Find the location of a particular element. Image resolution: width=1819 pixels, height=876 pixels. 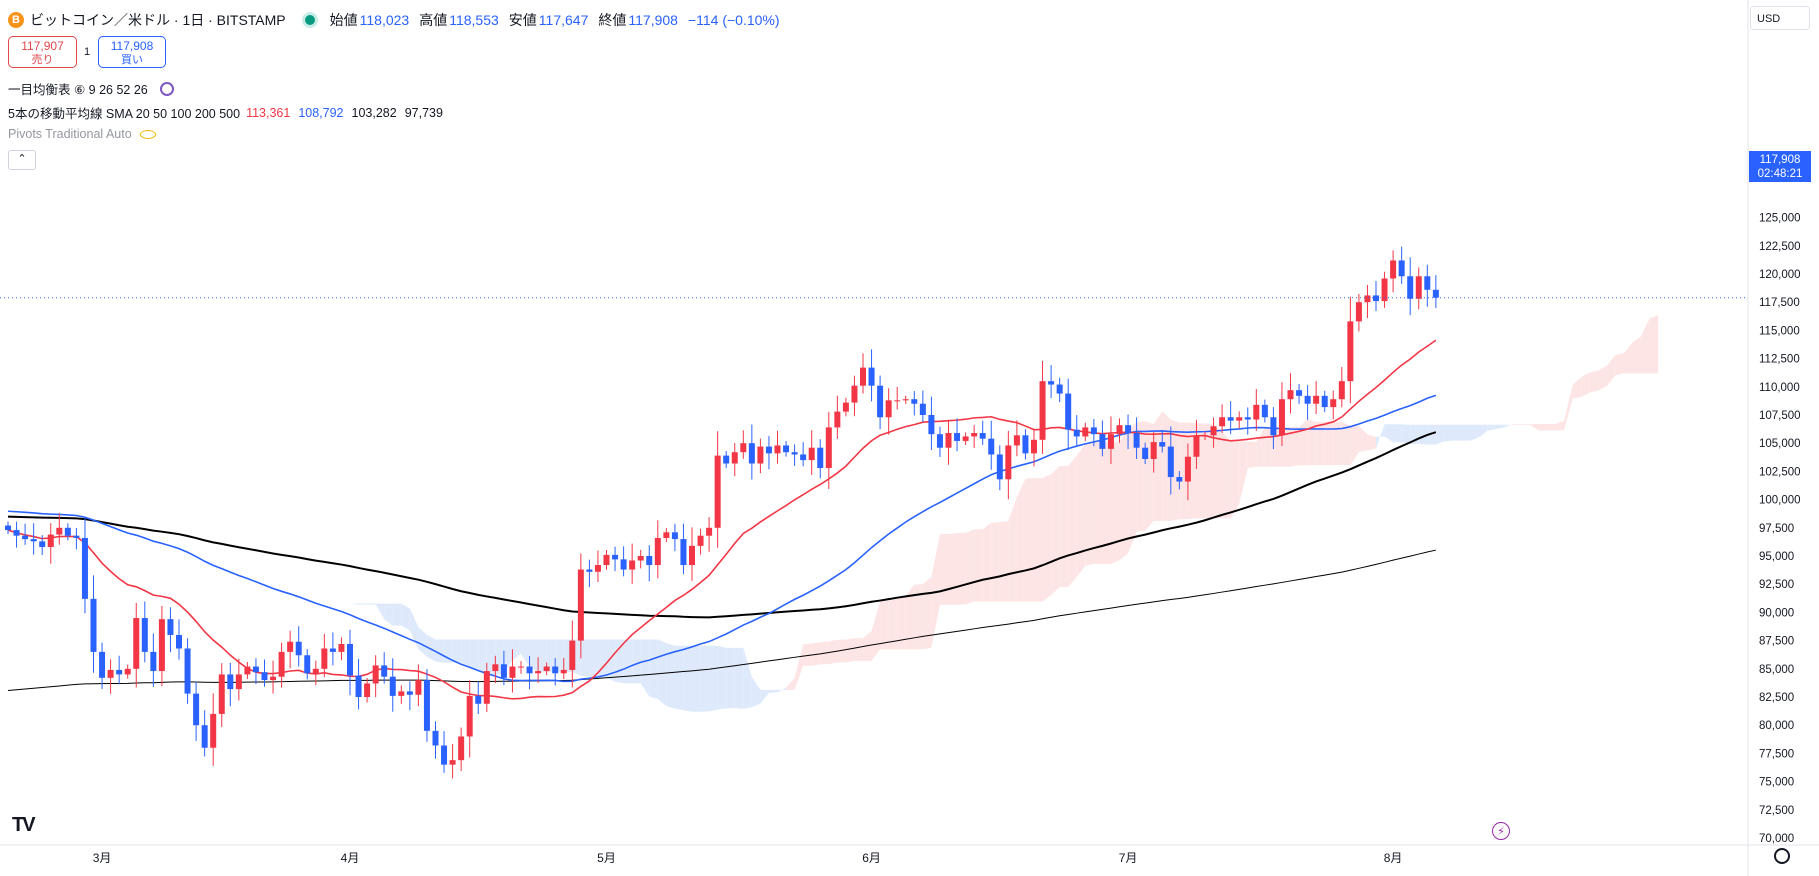

sma200-line is located at coordinates (721, 620).